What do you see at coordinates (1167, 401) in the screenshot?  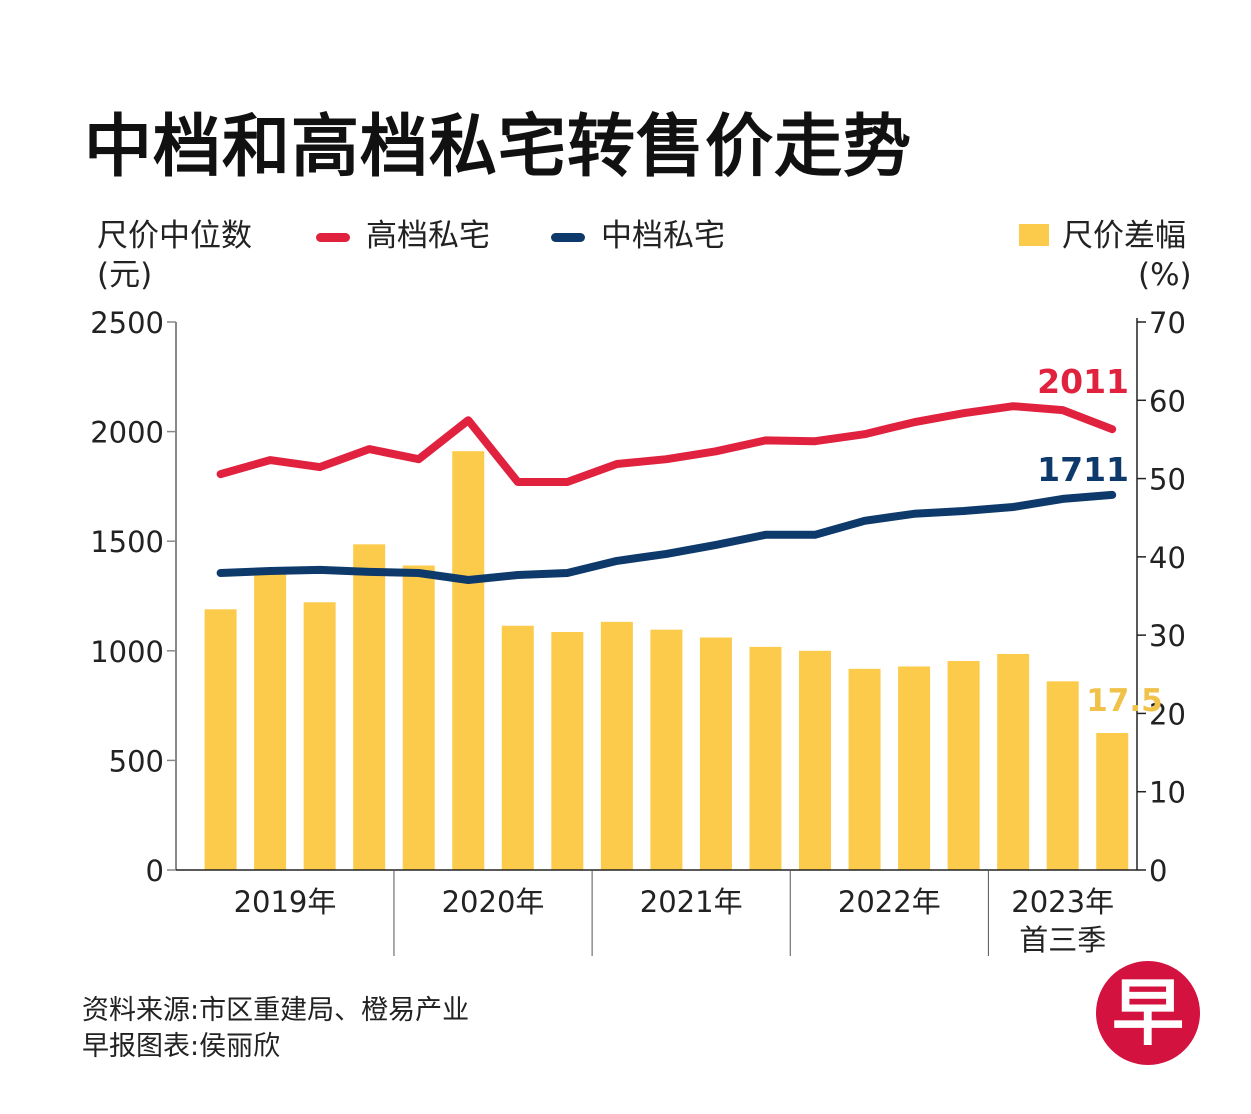 I see `right-tick-label: 60` at bounding box center [1167, 401].